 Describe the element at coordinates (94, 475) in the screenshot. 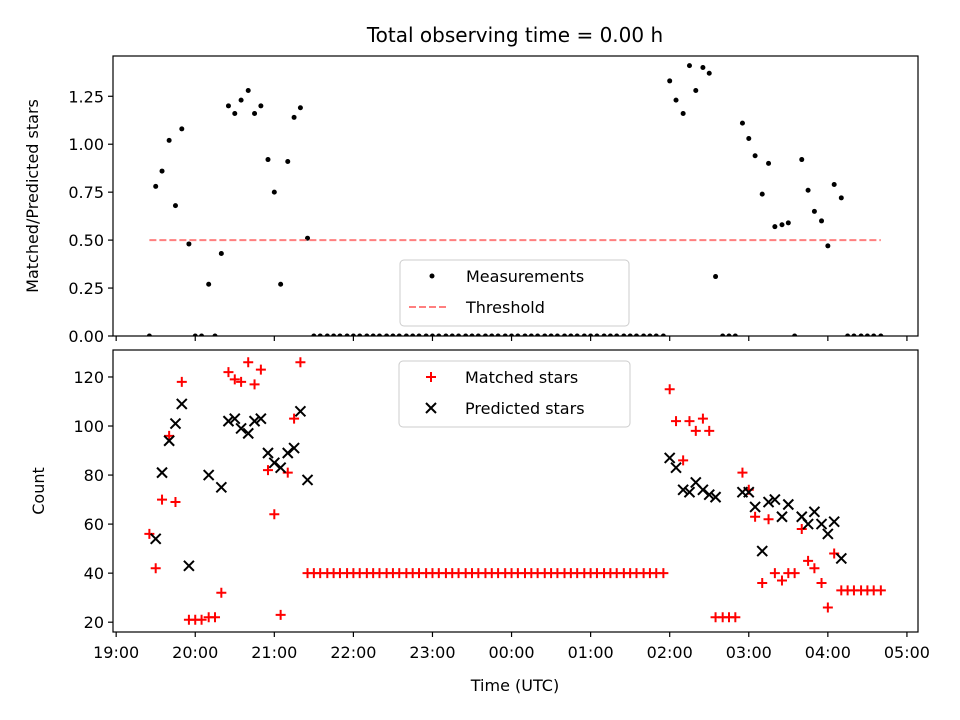

I see `y-tick-label: 80` at that location.